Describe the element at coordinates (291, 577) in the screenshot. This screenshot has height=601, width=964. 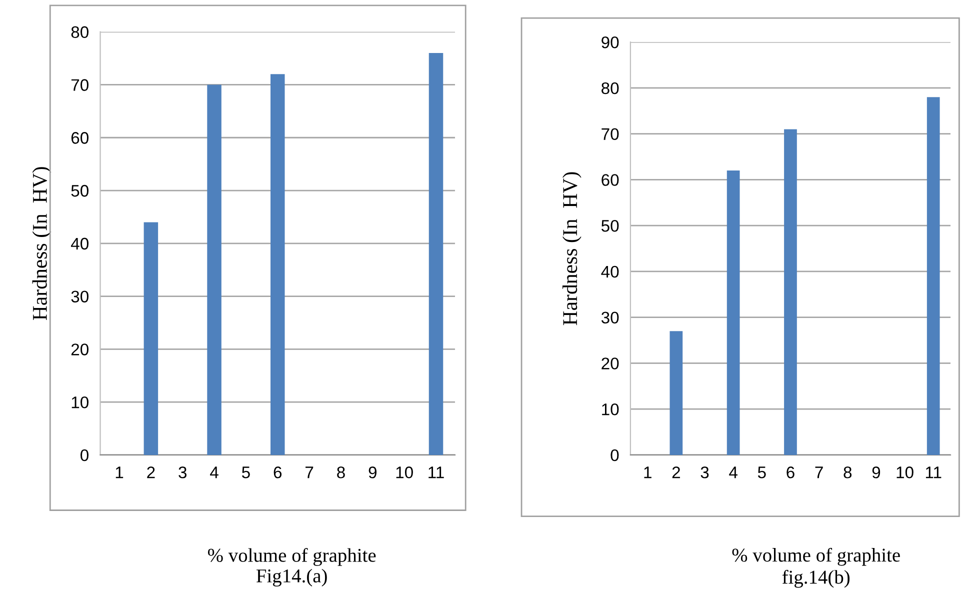
I see `caption: Fig14.(a)` at that location.